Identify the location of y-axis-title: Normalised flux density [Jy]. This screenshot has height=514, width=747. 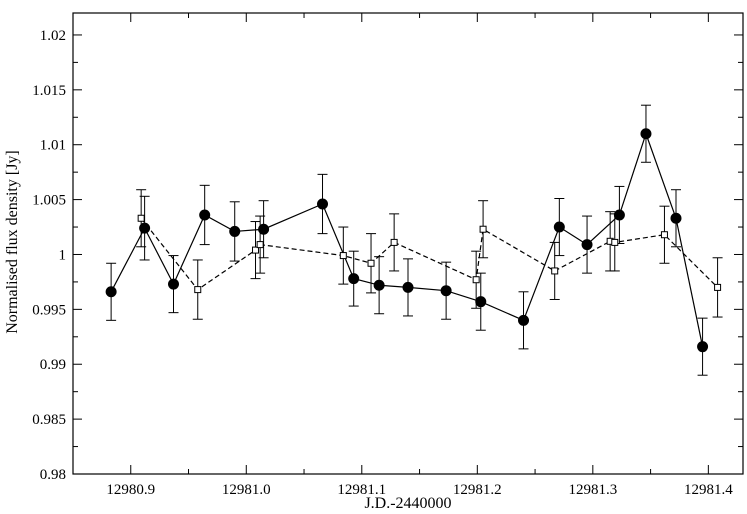
(12, 242).